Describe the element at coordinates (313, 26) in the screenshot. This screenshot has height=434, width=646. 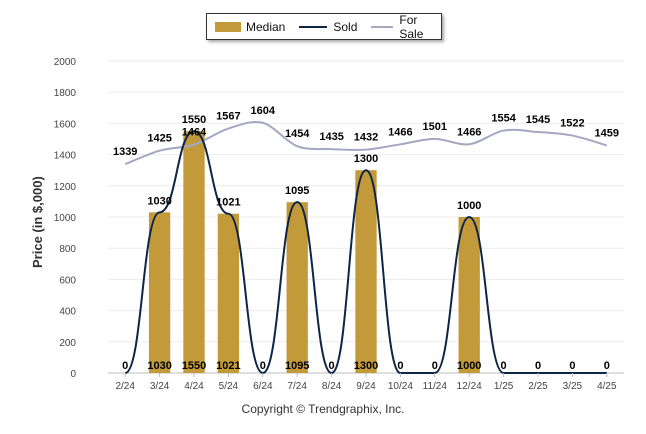
I see `sold-swatch` at that location.